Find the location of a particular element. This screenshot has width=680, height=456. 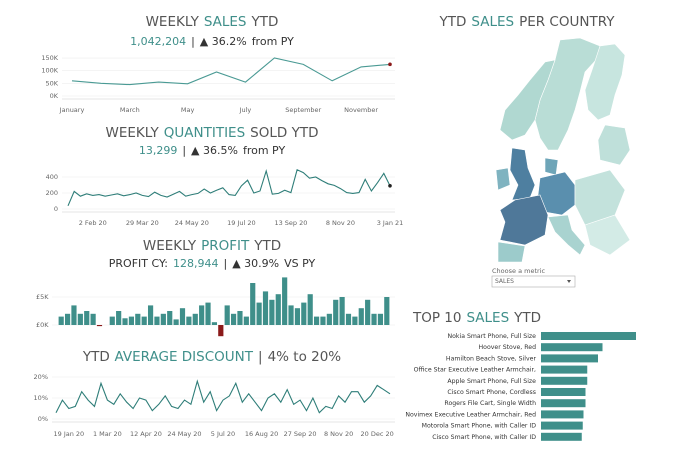

line-series is located at coordinates (229, 188).